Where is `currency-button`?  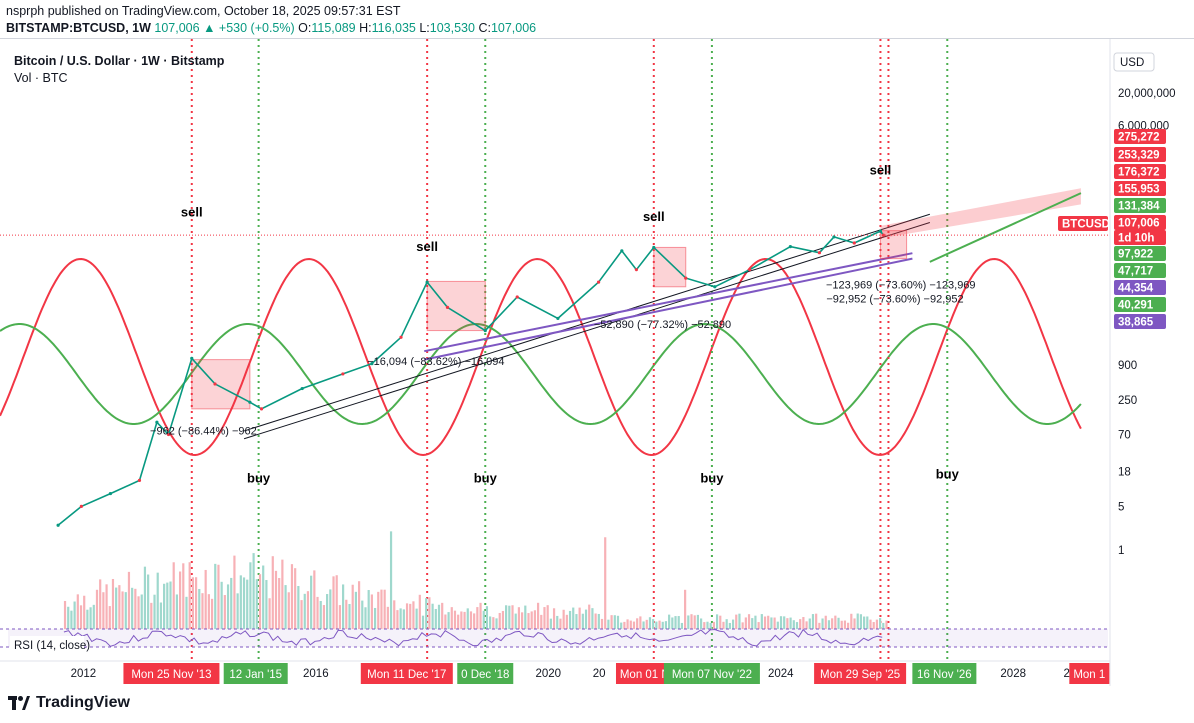
currency-button is located at coordinates (1134, 62).